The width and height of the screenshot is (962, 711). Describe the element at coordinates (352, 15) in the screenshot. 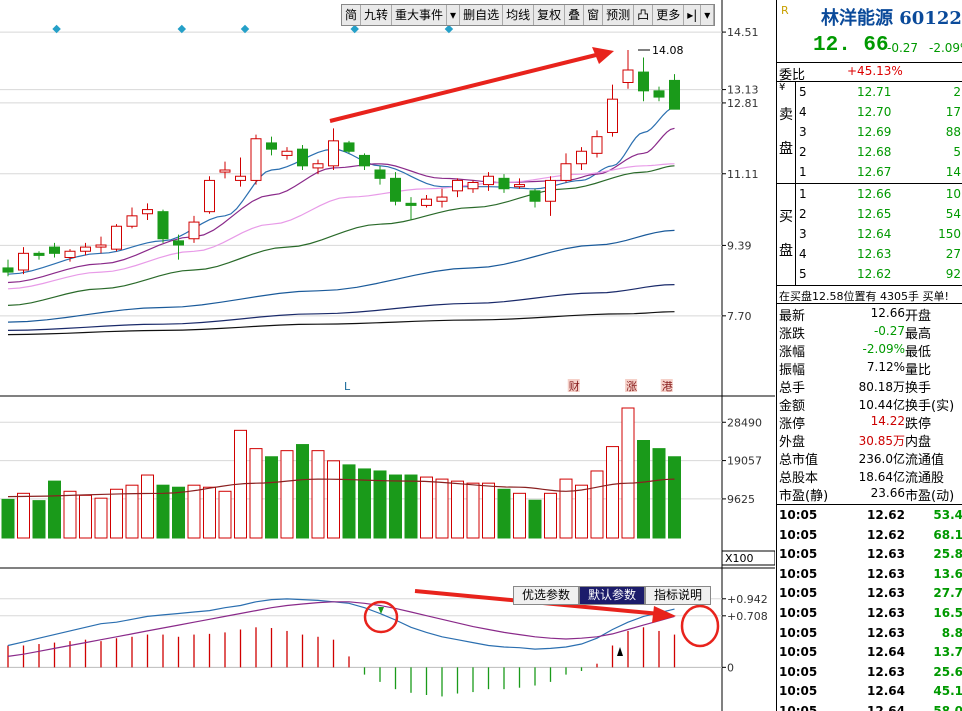

I see `toolbar-item-0: 简` at that location.